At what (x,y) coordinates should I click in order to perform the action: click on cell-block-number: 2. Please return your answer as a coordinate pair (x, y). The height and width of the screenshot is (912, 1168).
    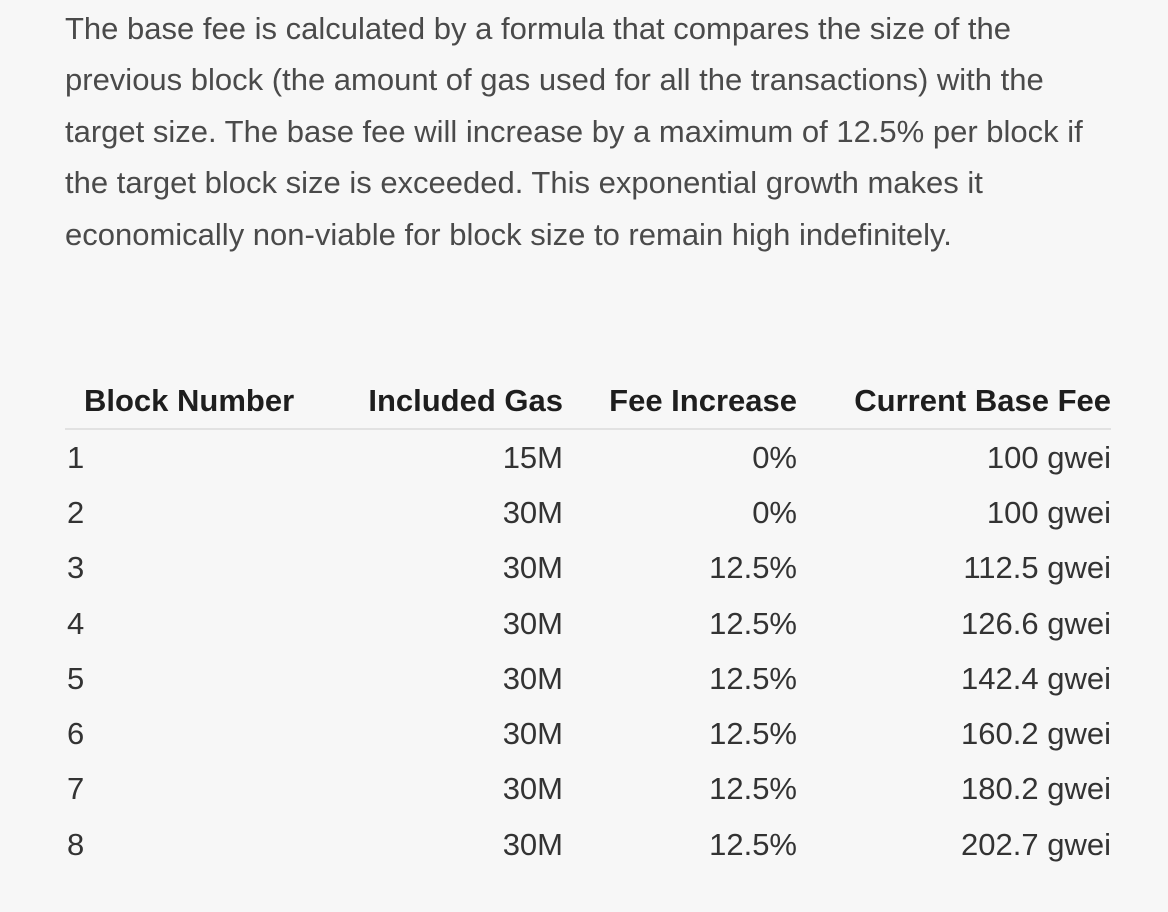
    Looking at the image, I should click on (76, 512).